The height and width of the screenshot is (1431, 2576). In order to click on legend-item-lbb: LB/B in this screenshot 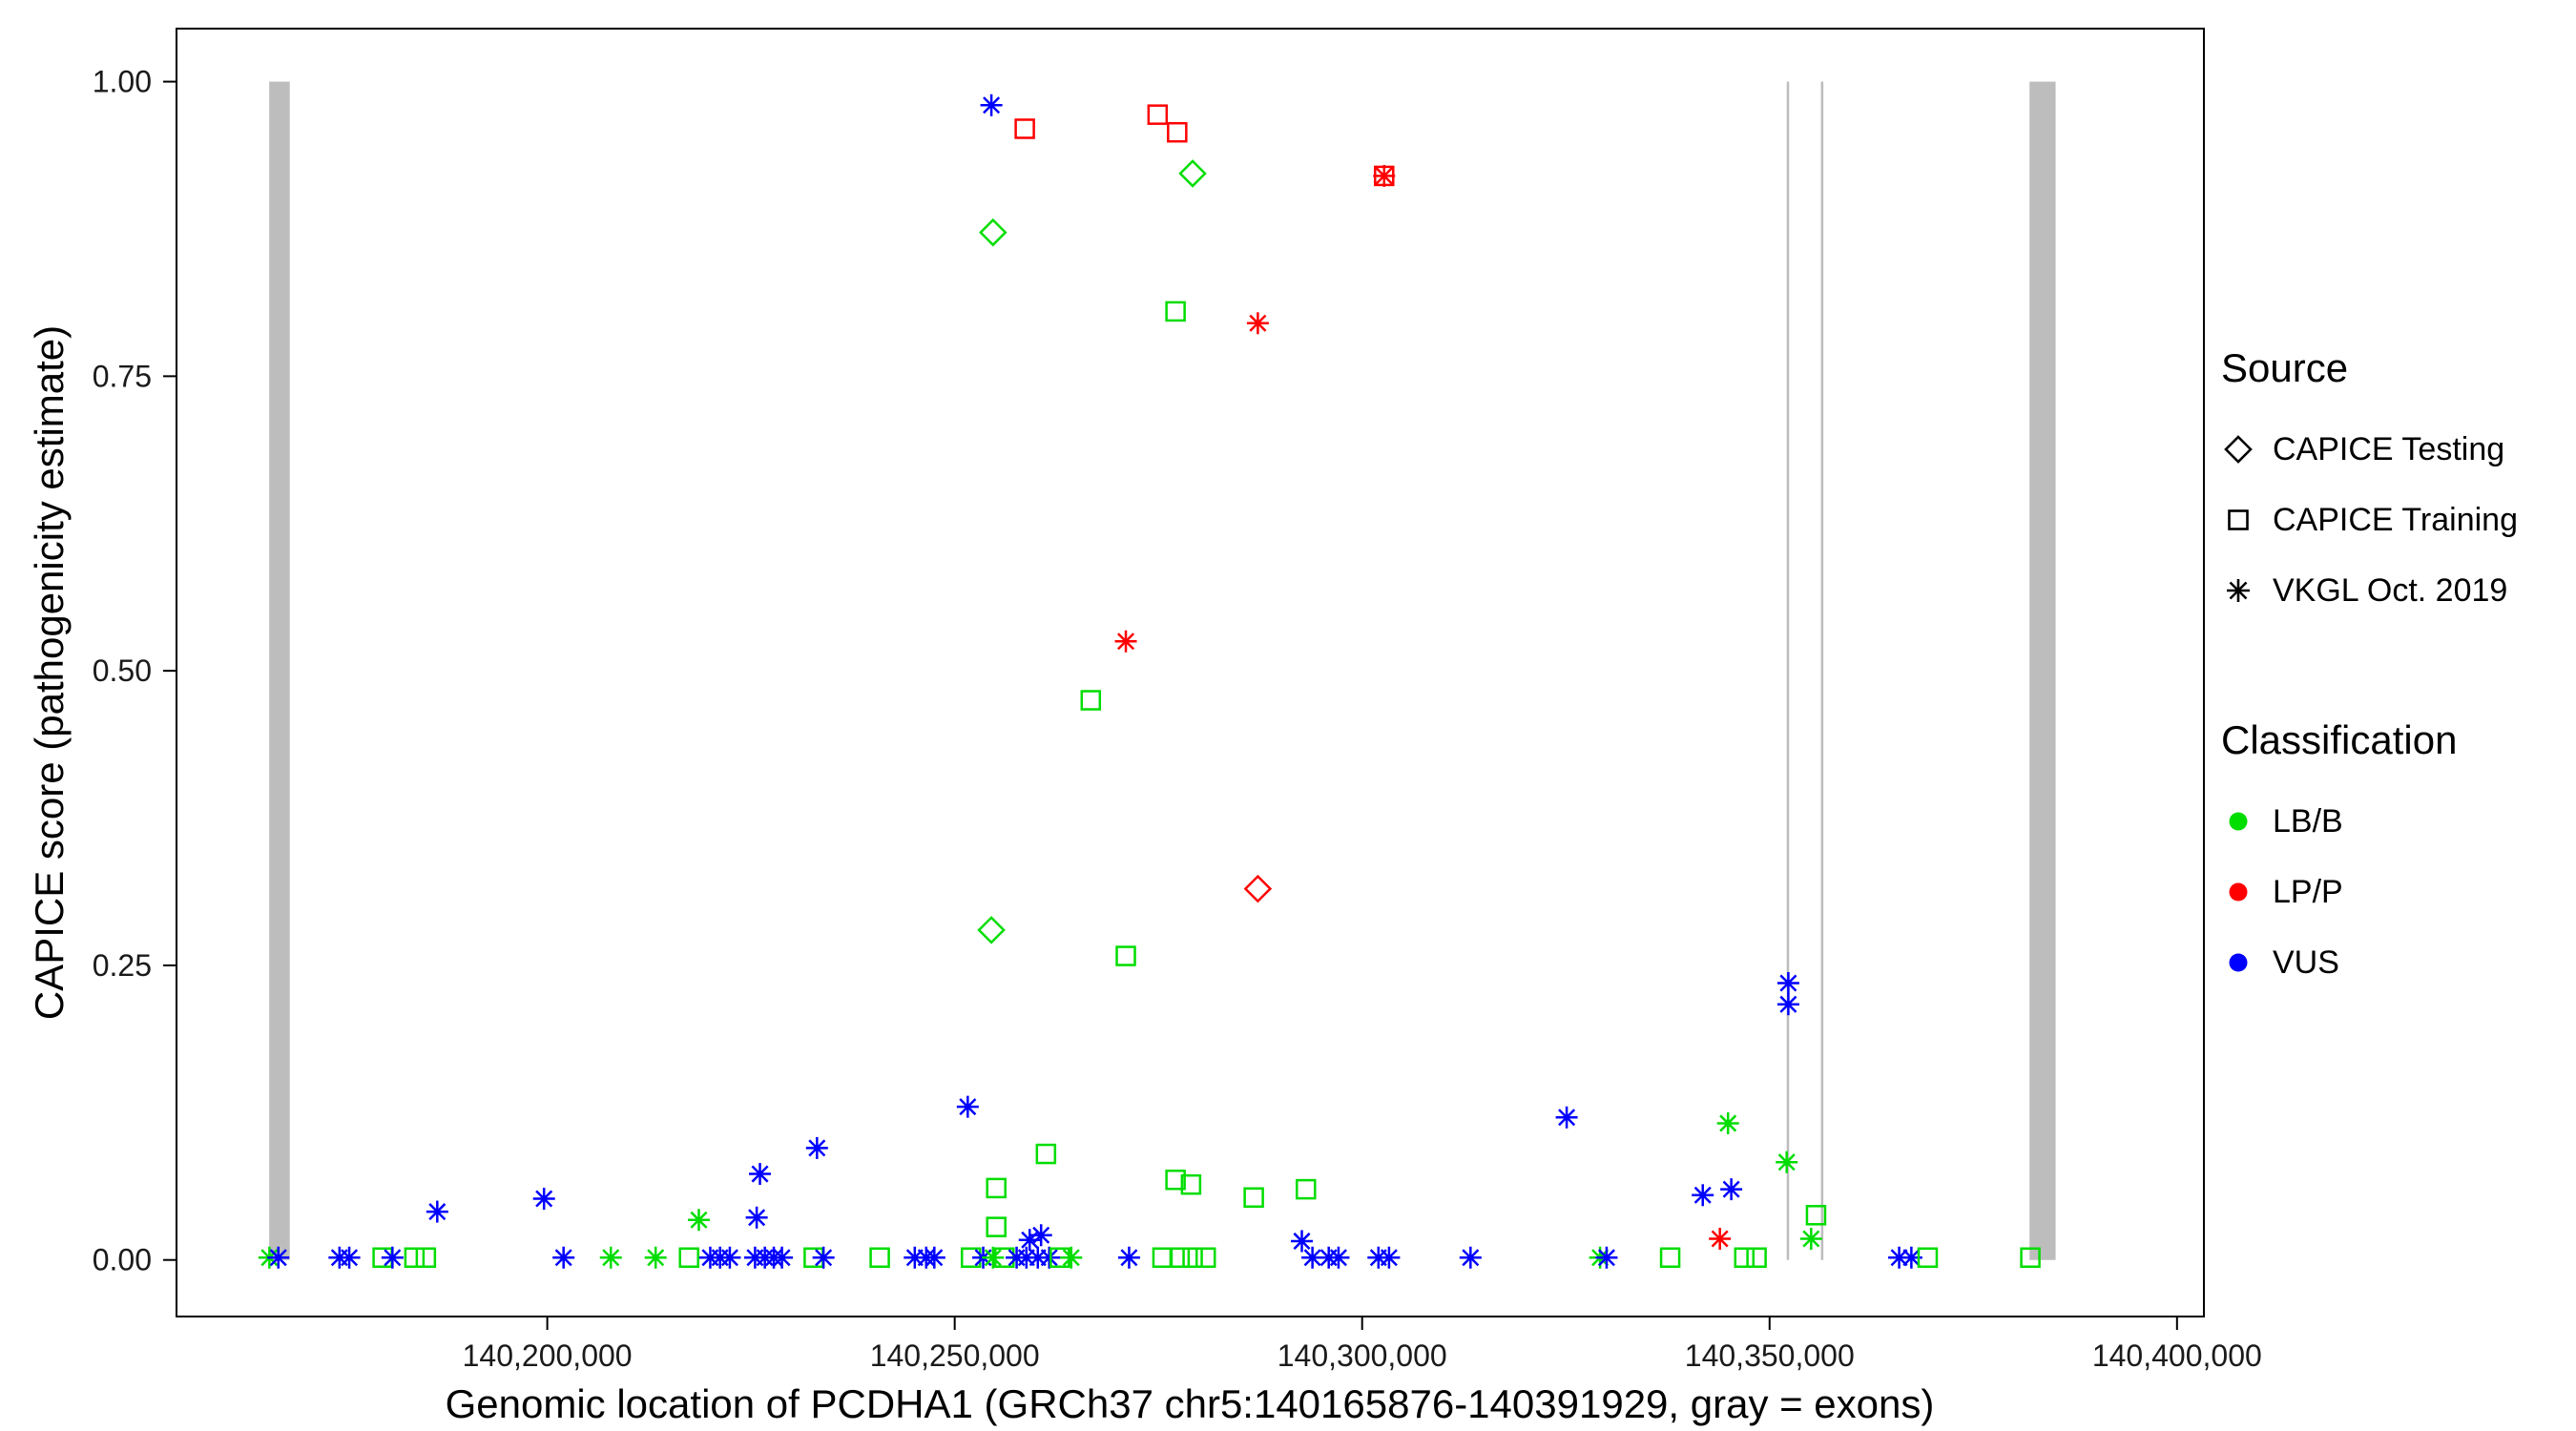, I will do `click(2369, 821)`.